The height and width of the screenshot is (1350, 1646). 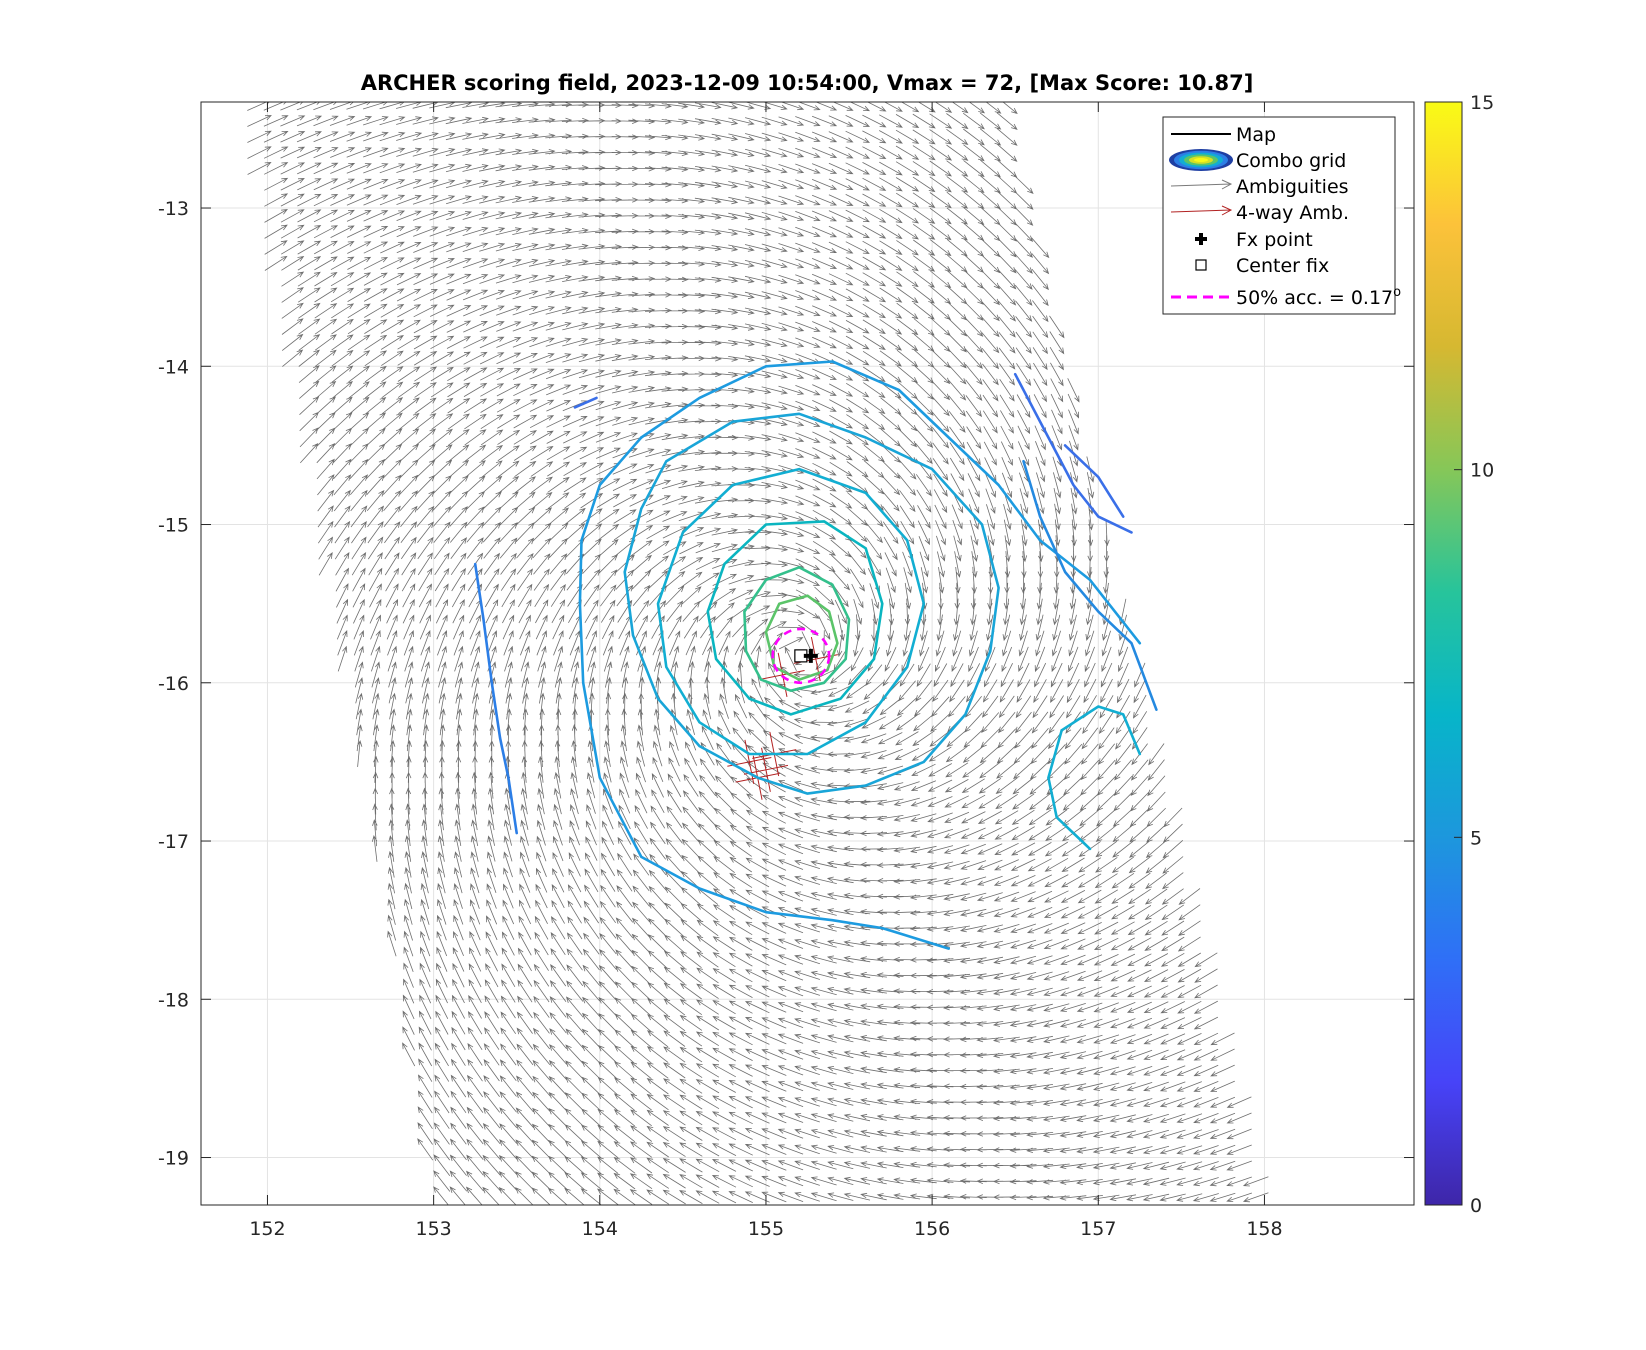 What do you see at coordinates (932, 1229) in the screenshot?
I see `x-tick-label: 156` at bounding box center [932, 1229].